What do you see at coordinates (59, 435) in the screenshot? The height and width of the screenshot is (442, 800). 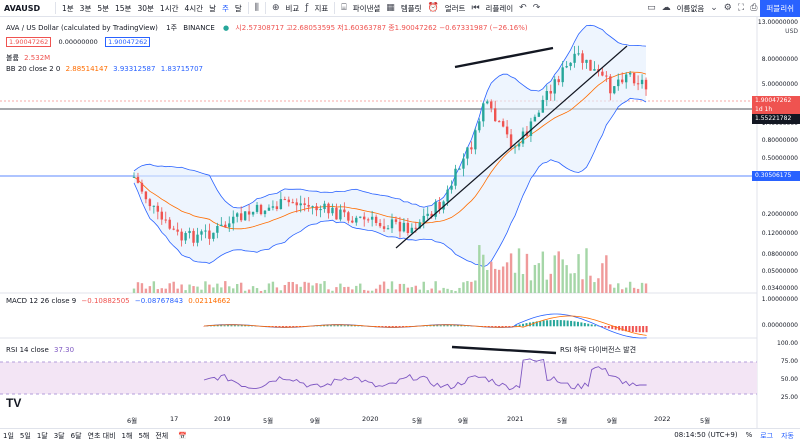 I see `range-3m: 3달` at bounding box center [59, 435].